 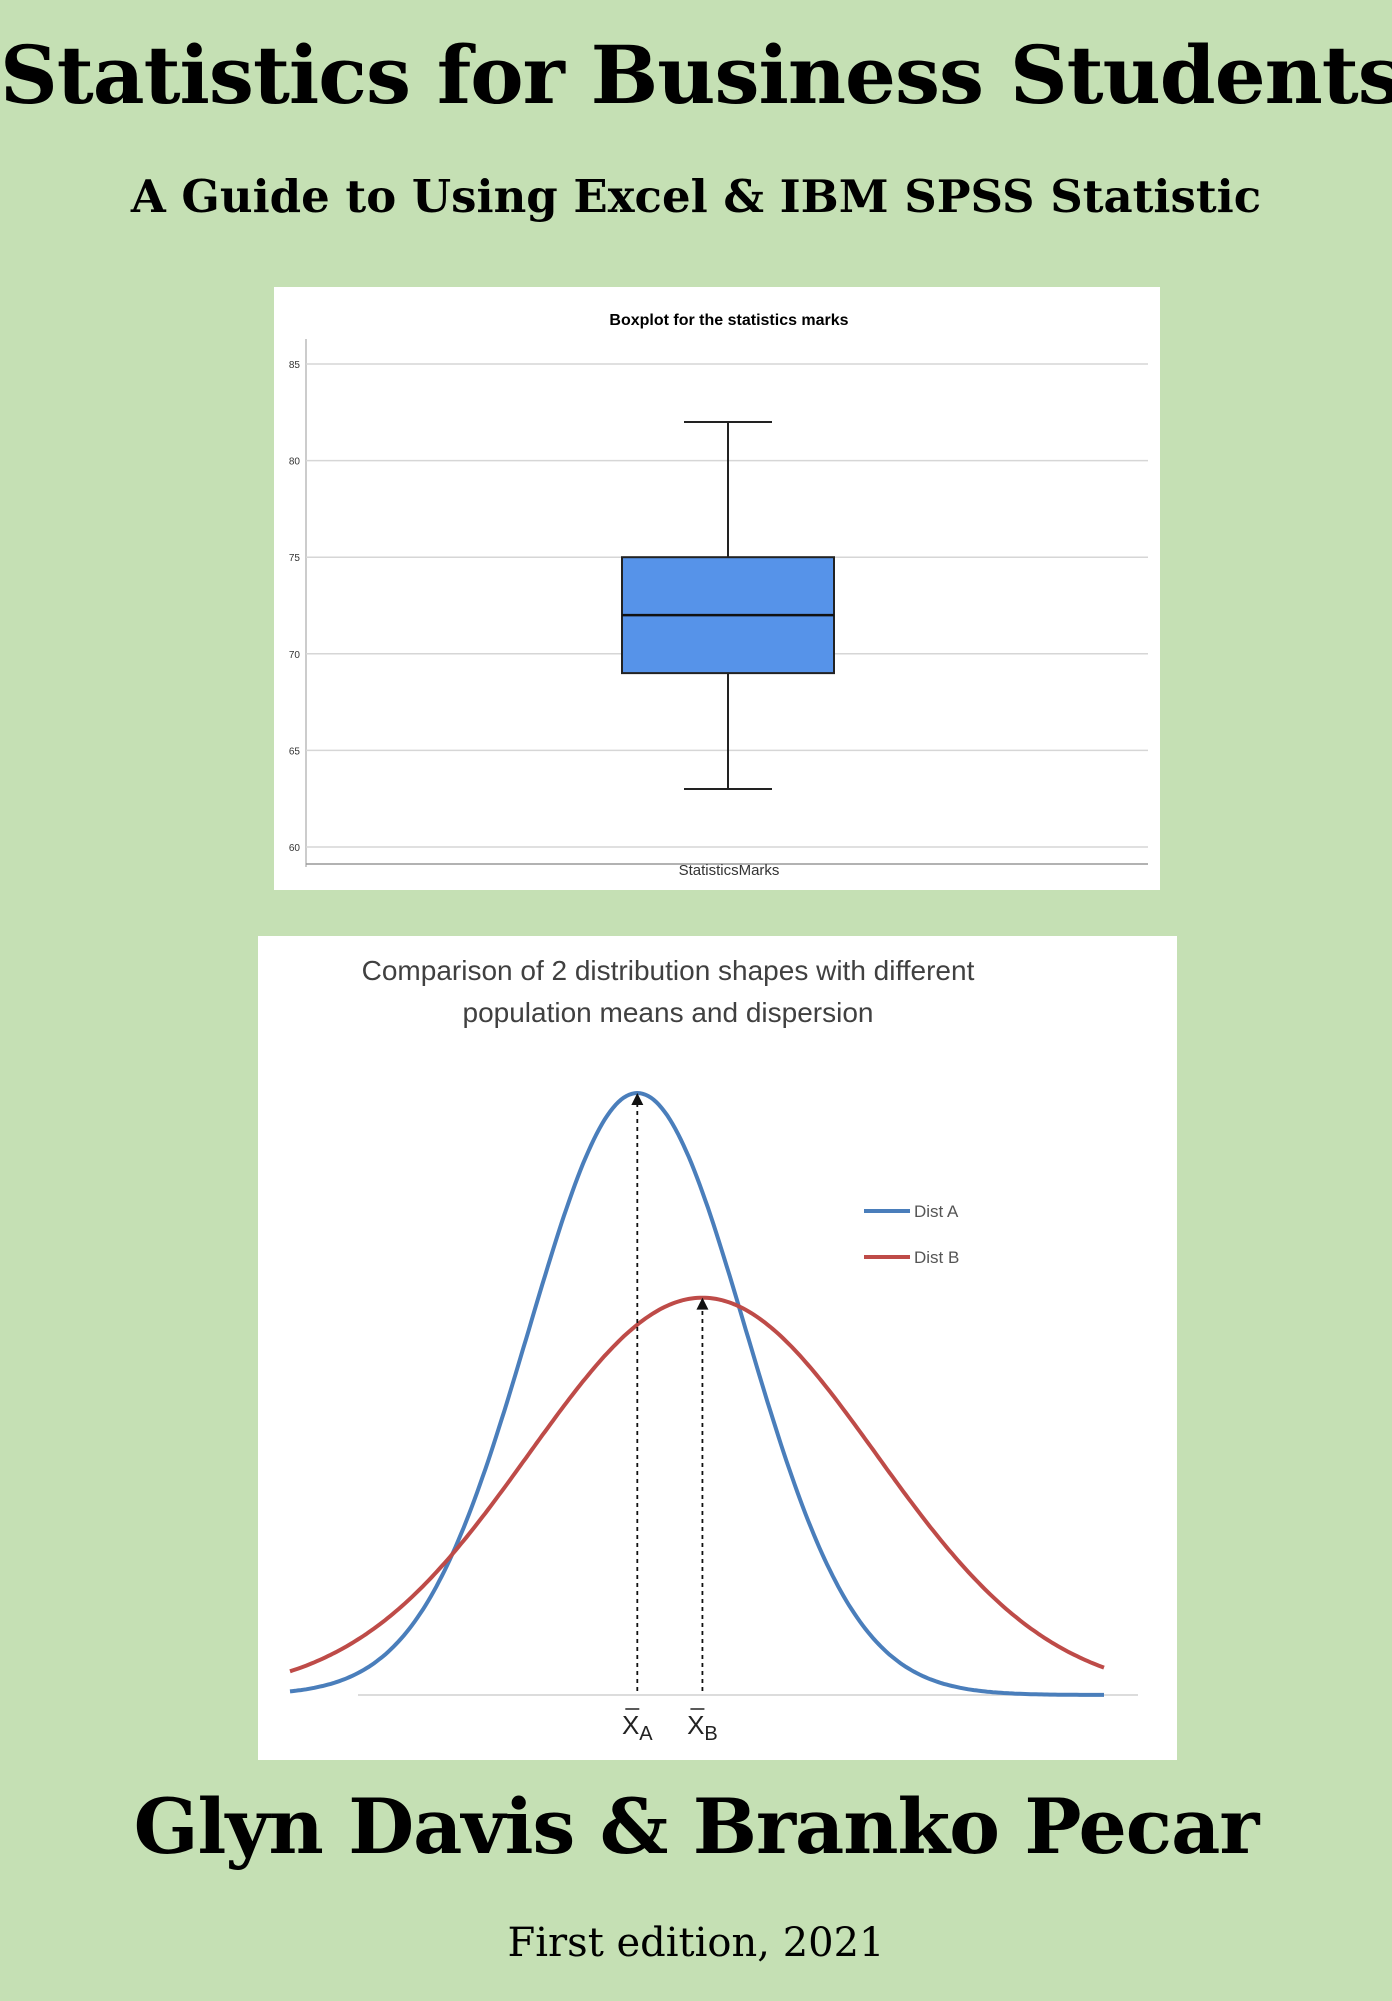 What do you see at coordinates (728, 320) in the screenshot?
I see `boxplot-title: Boxplot for the statistics marks` at bounding box center [728, 320].